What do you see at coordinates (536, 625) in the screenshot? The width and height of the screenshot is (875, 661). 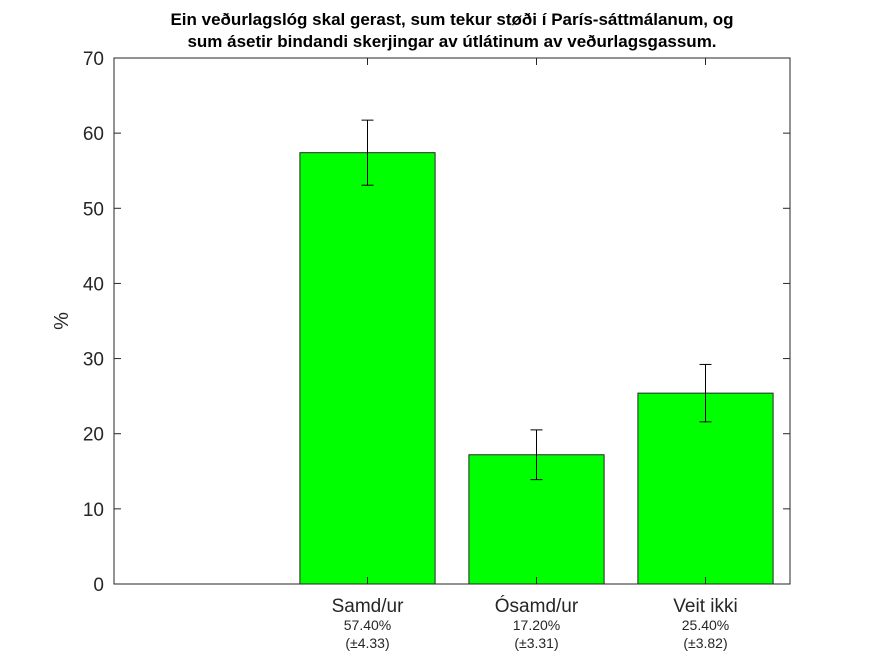 I see `x-category-value: 17.20%` at bounding box center [536, 625].